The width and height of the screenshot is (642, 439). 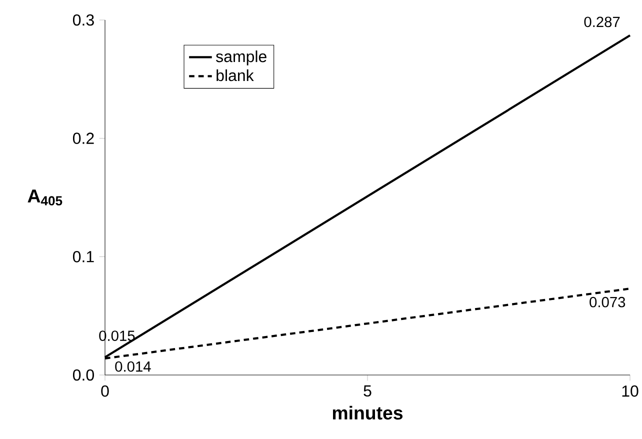 What do you see at coordinates (117, 335) in the screenshot?
I see `data-label: 0.015` at bounding box center [117, 335].